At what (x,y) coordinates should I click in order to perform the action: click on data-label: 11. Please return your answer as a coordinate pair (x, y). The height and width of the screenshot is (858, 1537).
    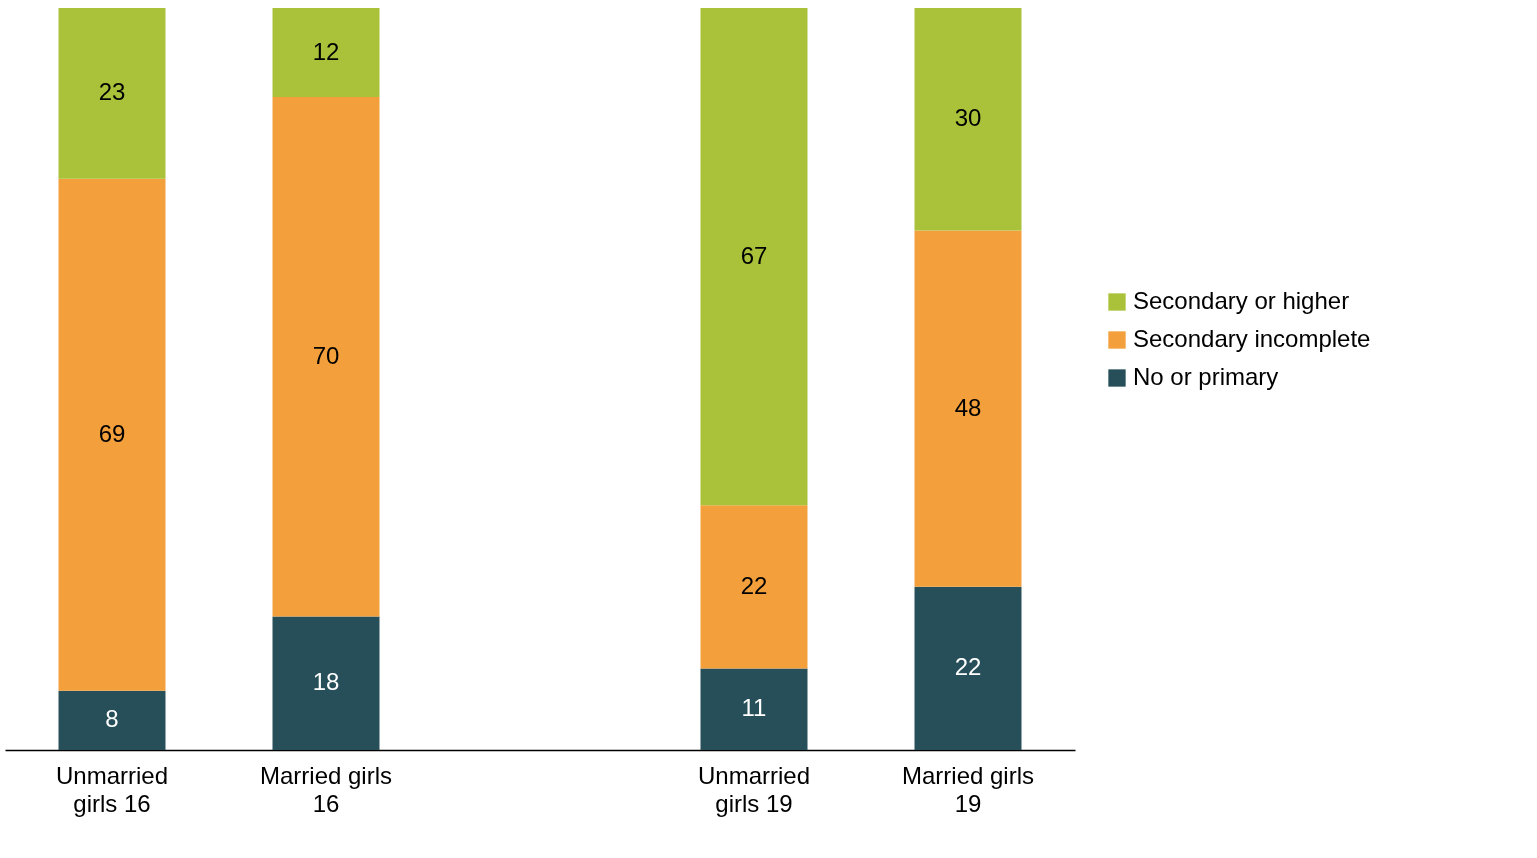
    Looking at the image, I should click on (754, 708).